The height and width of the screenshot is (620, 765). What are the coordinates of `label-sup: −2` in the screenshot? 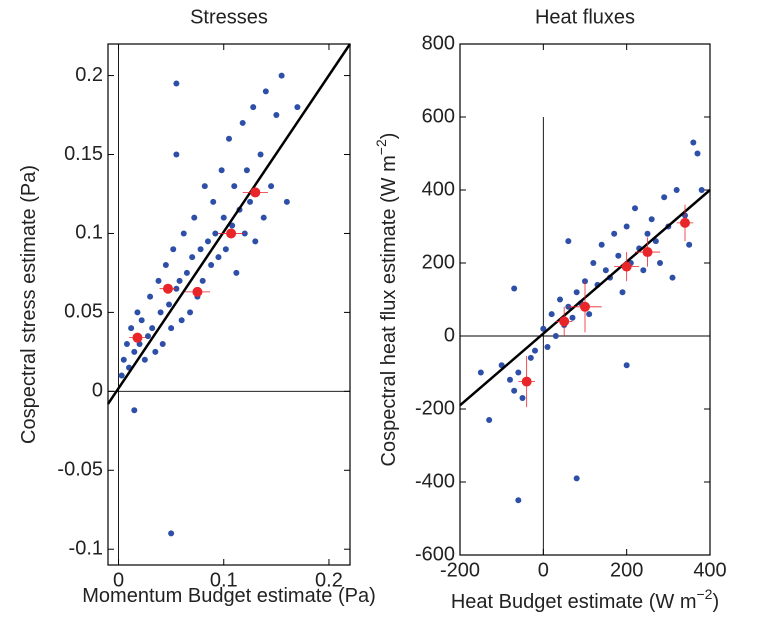 It's located at (705, 594).